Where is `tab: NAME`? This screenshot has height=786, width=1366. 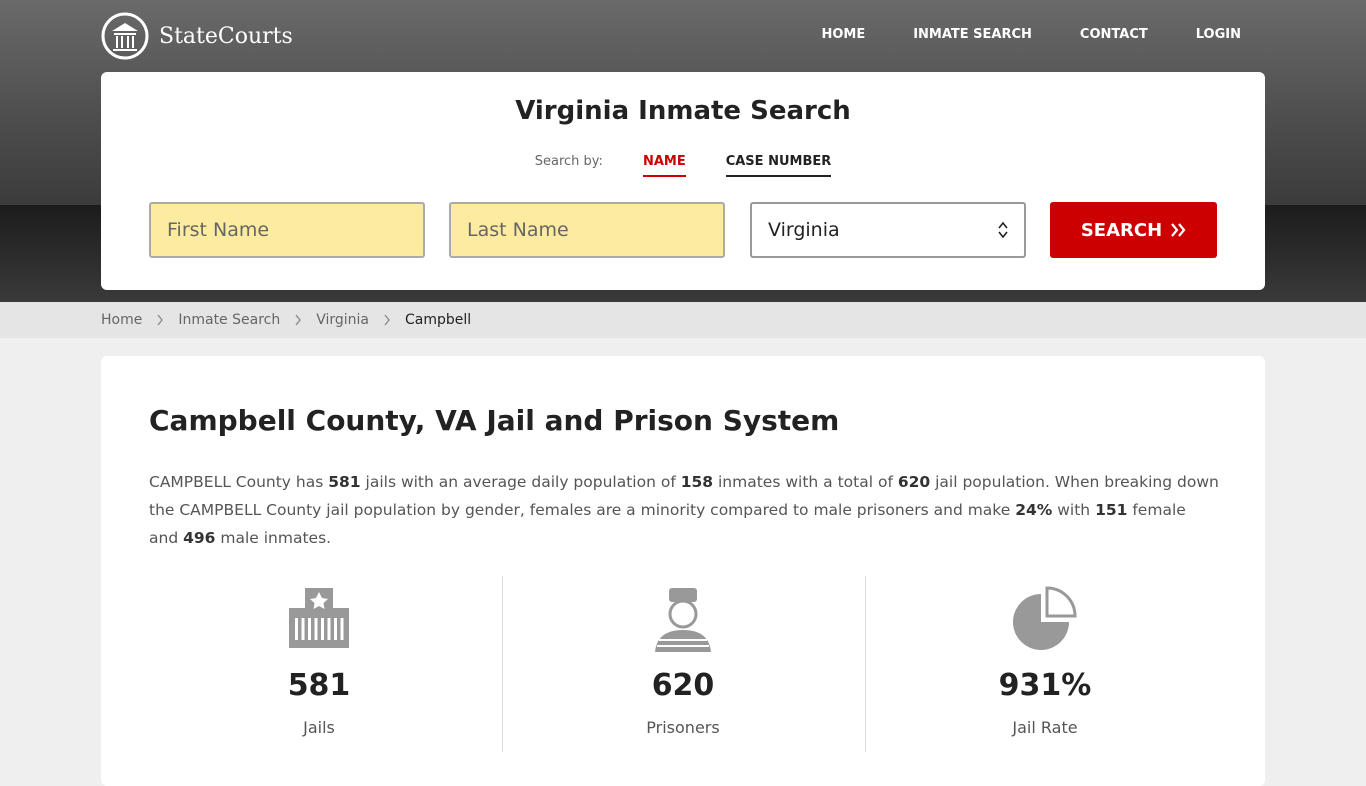
tab: NAME is located at coordinates (664, 165).